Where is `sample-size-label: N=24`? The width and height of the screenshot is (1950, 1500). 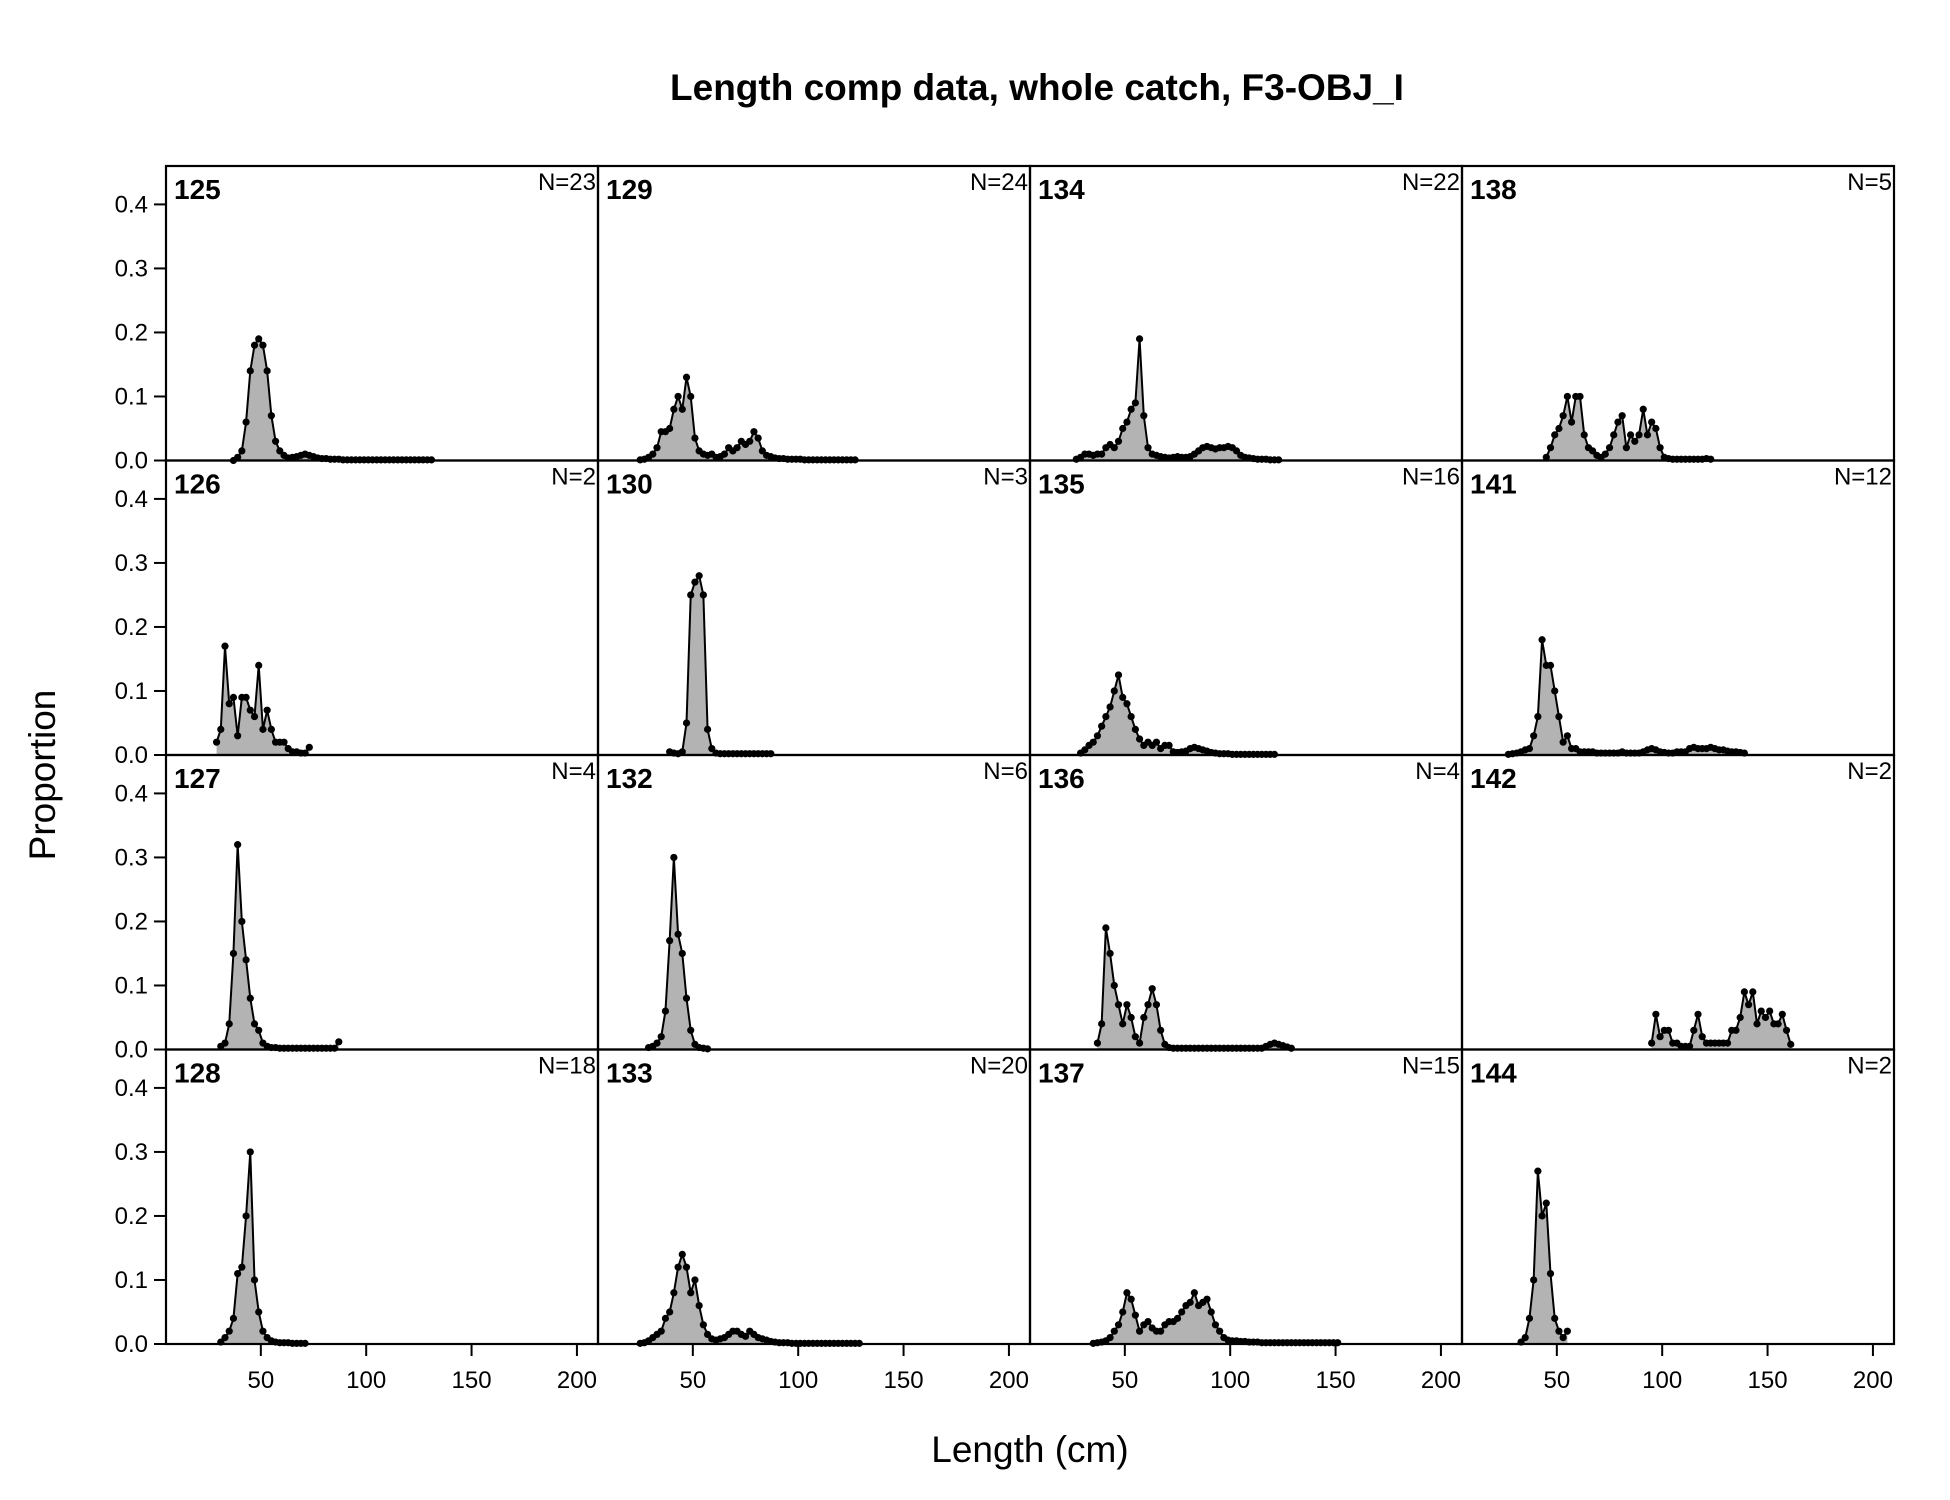
sample-size-label: N=24 is located at coordinates (999, 182).